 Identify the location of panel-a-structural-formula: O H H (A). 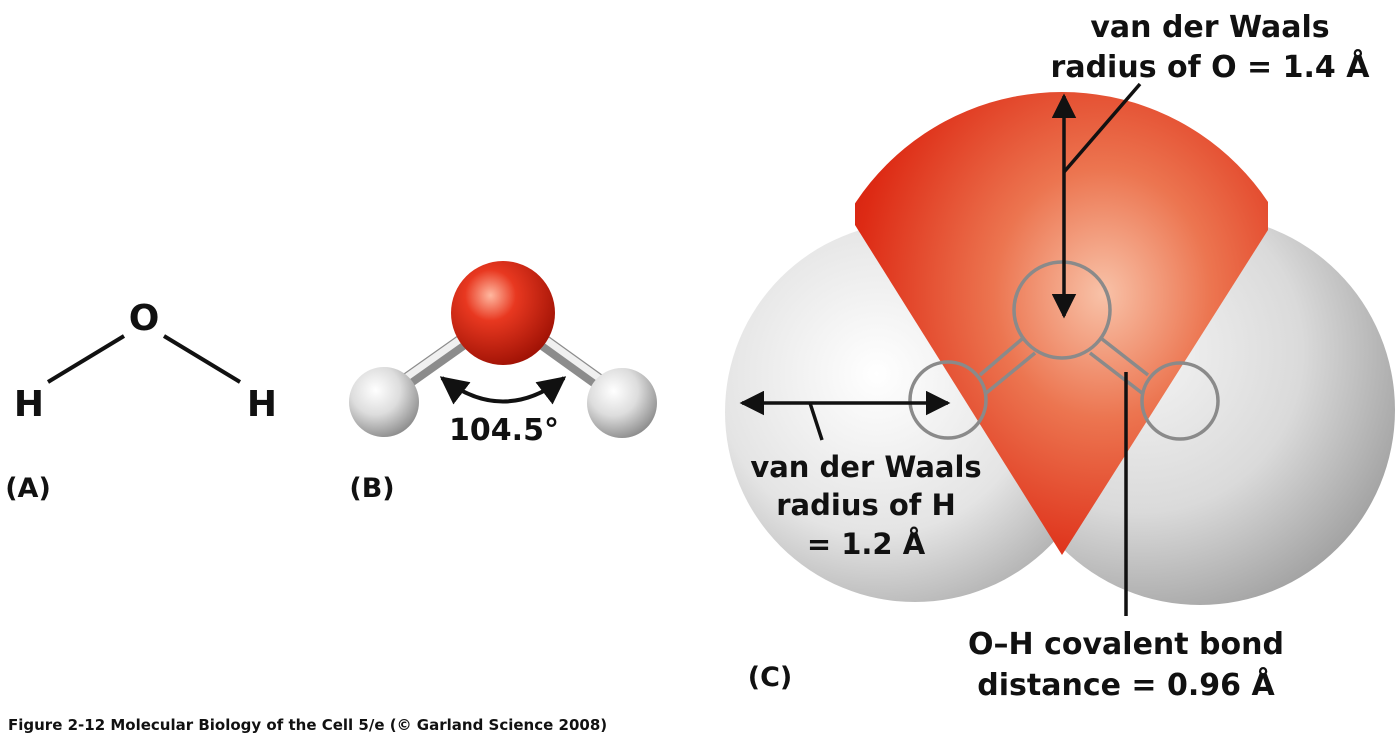
(141, 401).